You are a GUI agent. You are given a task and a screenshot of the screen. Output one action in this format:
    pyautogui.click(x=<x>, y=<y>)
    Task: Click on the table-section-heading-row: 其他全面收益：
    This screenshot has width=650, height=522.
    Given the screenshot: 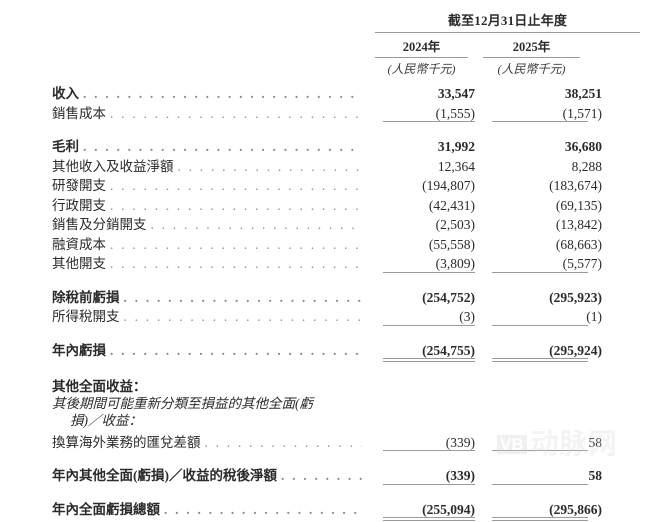 What is the action you would take?
    pyautogui.click(x=346, y=385)
    